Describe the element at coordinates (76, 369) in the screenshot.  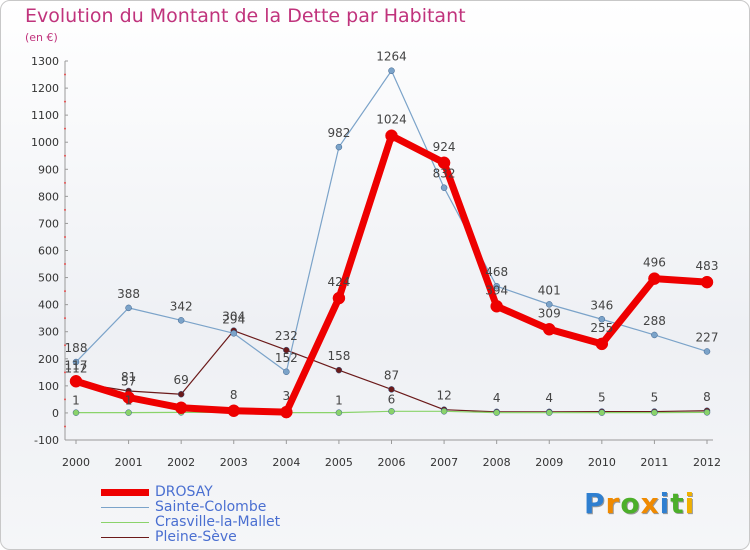
I see `data-label: 112` at that location.